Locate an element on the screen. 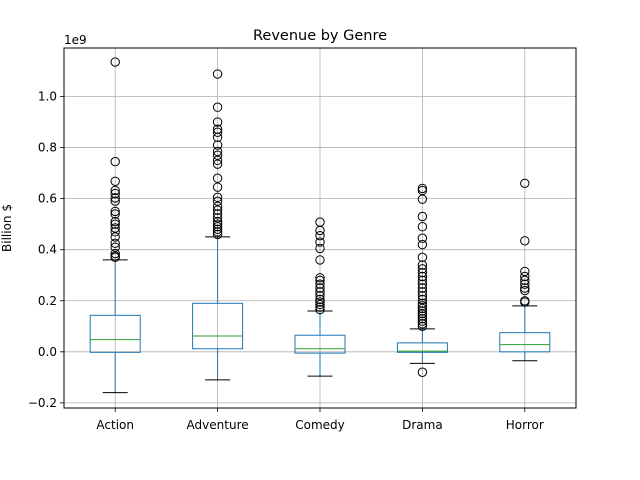 Image resolution: width=640 pixels, height=480 pixels. box-comedy is located at coordinates (320, 297).